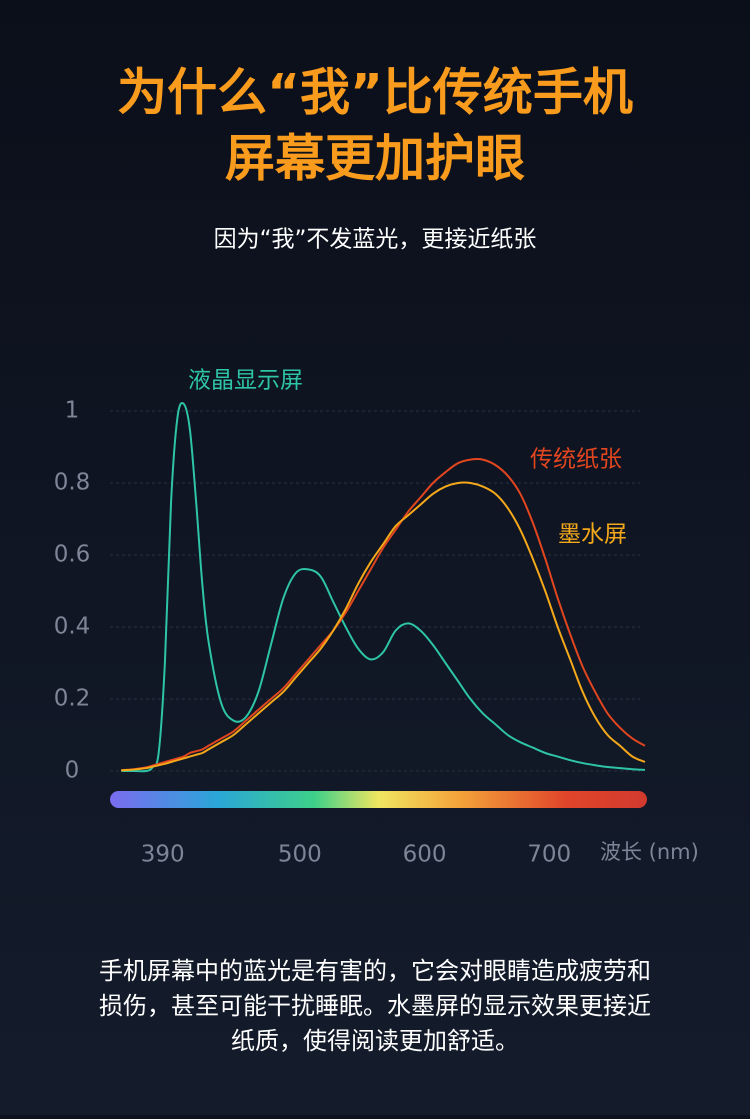 Image resolution: width=750 pixels, height=1119 pixels. Describe the element at coordinates (375, 1006) in the screenshot. I see `footer-text: 损伤，甚至可能干扰睡眠。水墨屏的显示效果更接近` at that location.